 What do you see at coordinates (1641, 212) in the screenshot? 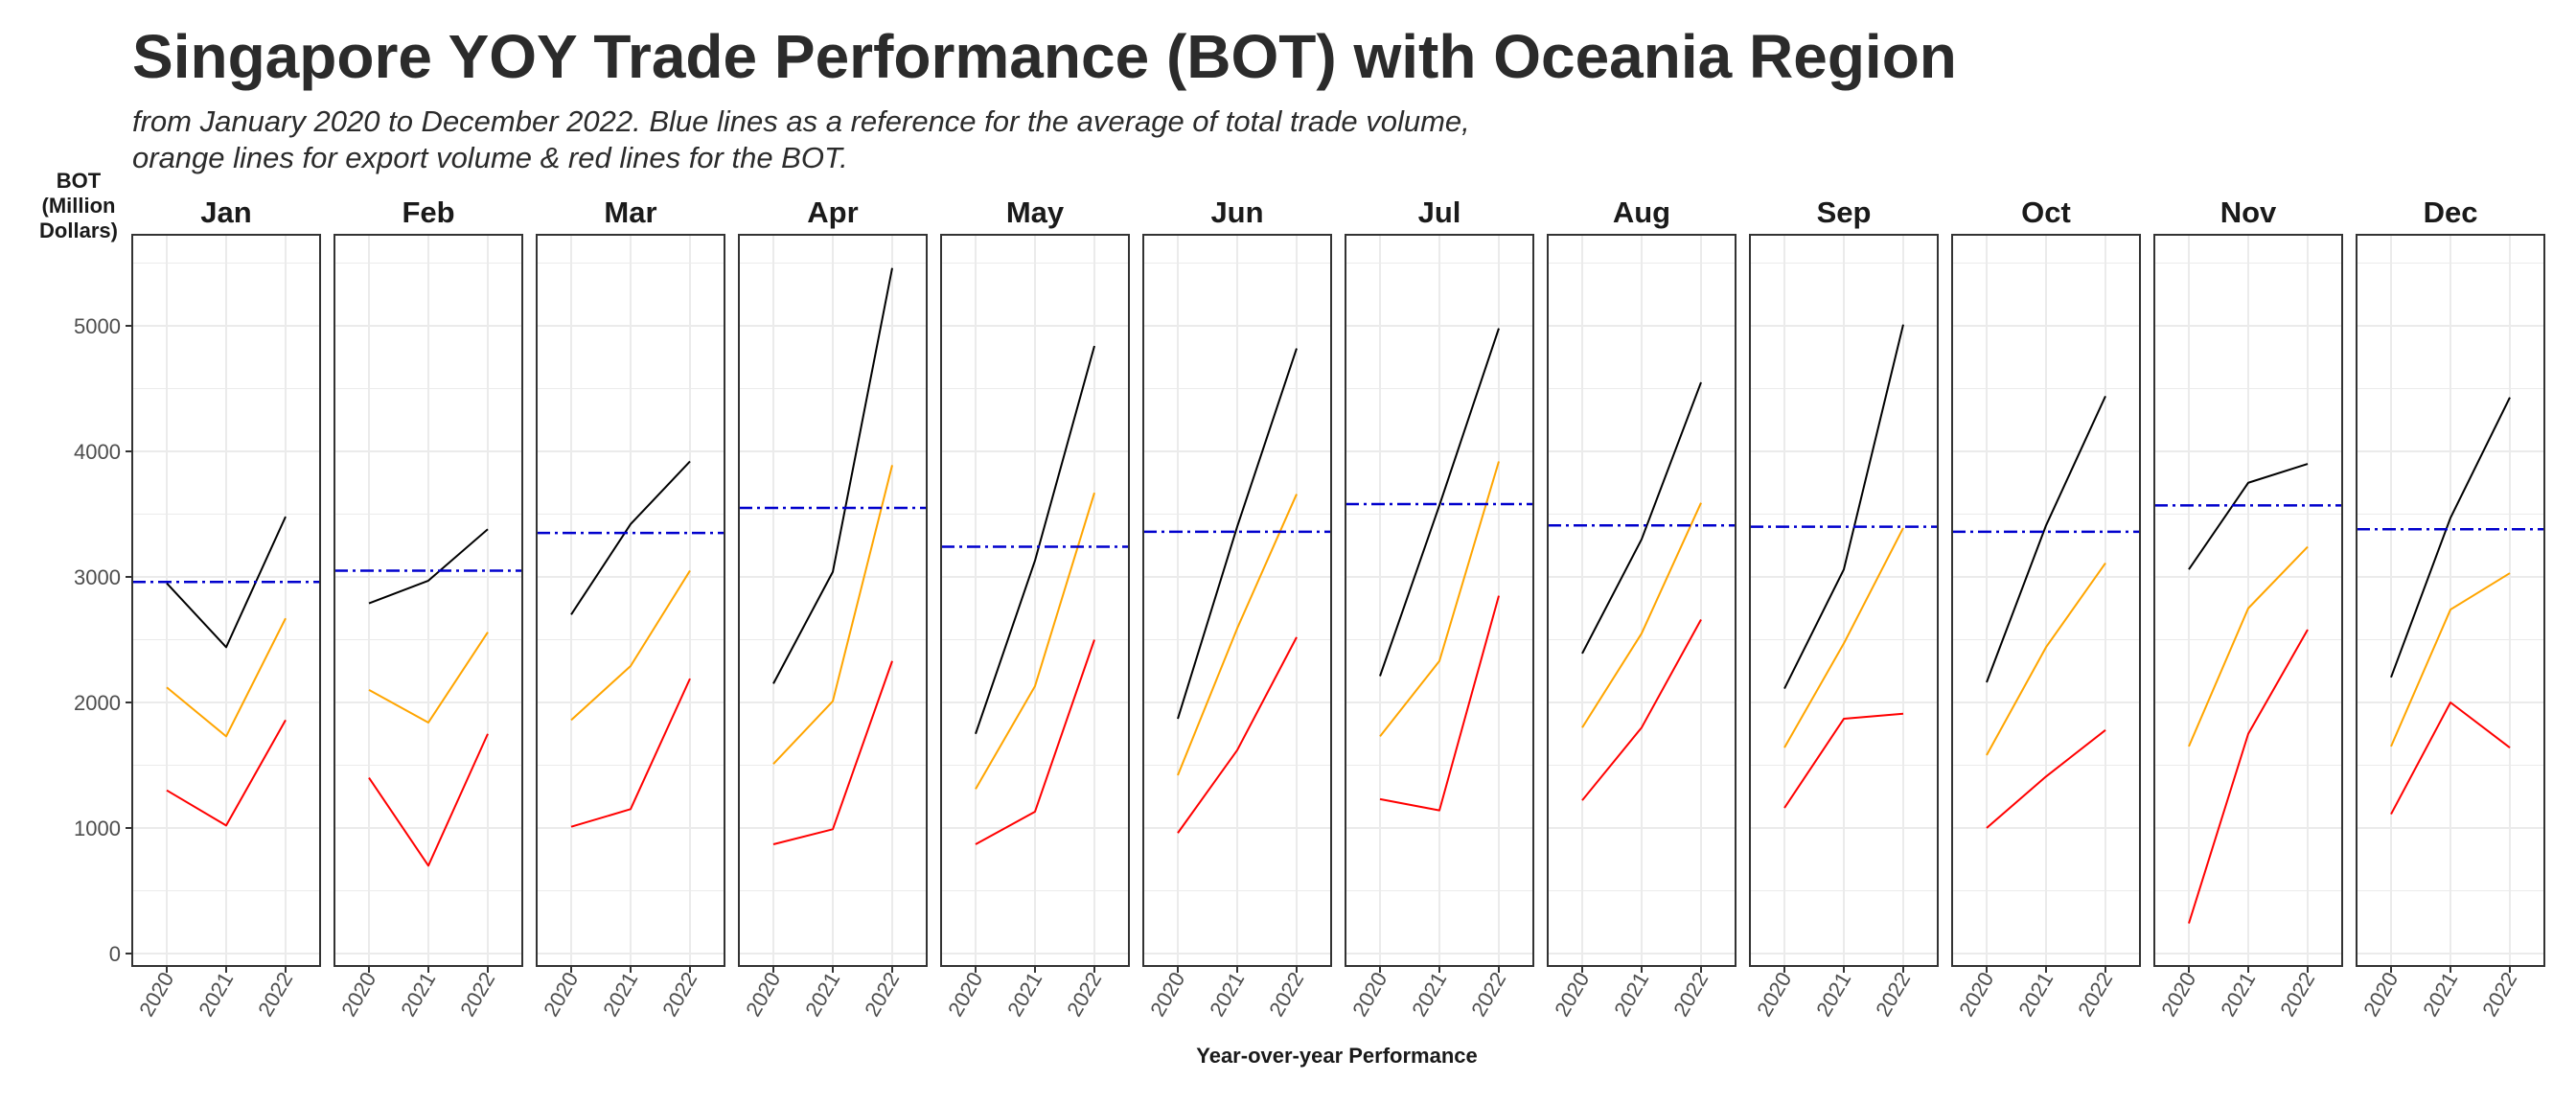
I see `facet-label-aug: Aug` at bounding box center [1641, 212].